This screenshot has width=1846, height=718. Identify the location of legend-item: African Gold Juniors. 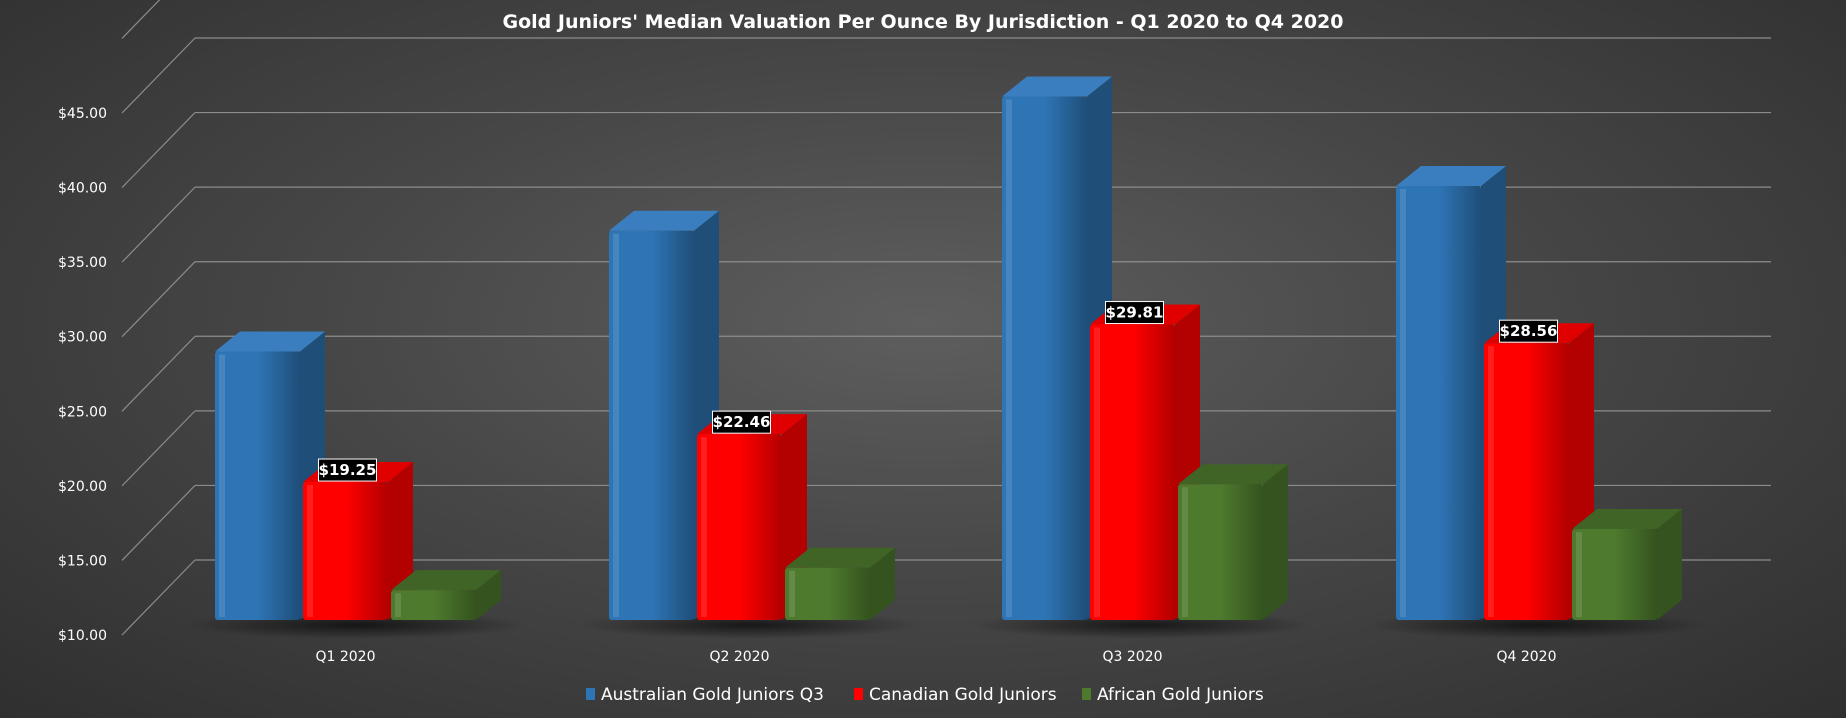
(1173, 695).